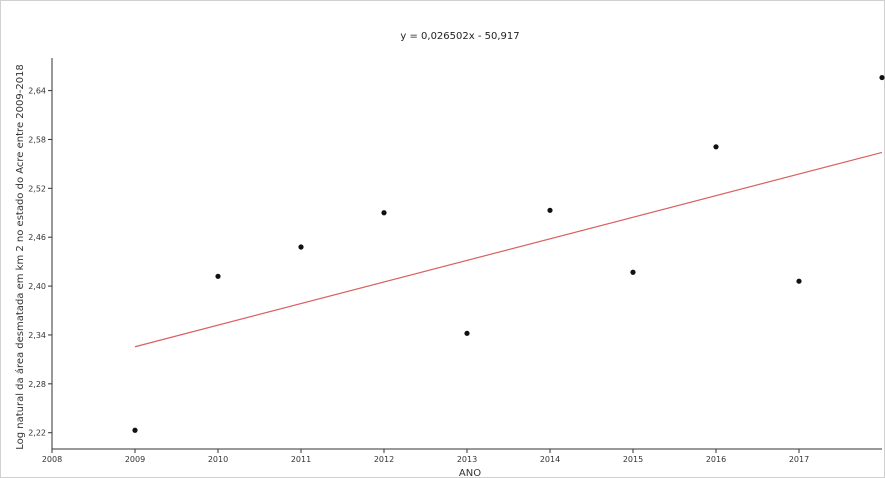 The width and height of the screenshot is (885, 478). Describe the element at coordinates (301, 459) in the screenshot. I see `x-tick-label: 2011` at that location.